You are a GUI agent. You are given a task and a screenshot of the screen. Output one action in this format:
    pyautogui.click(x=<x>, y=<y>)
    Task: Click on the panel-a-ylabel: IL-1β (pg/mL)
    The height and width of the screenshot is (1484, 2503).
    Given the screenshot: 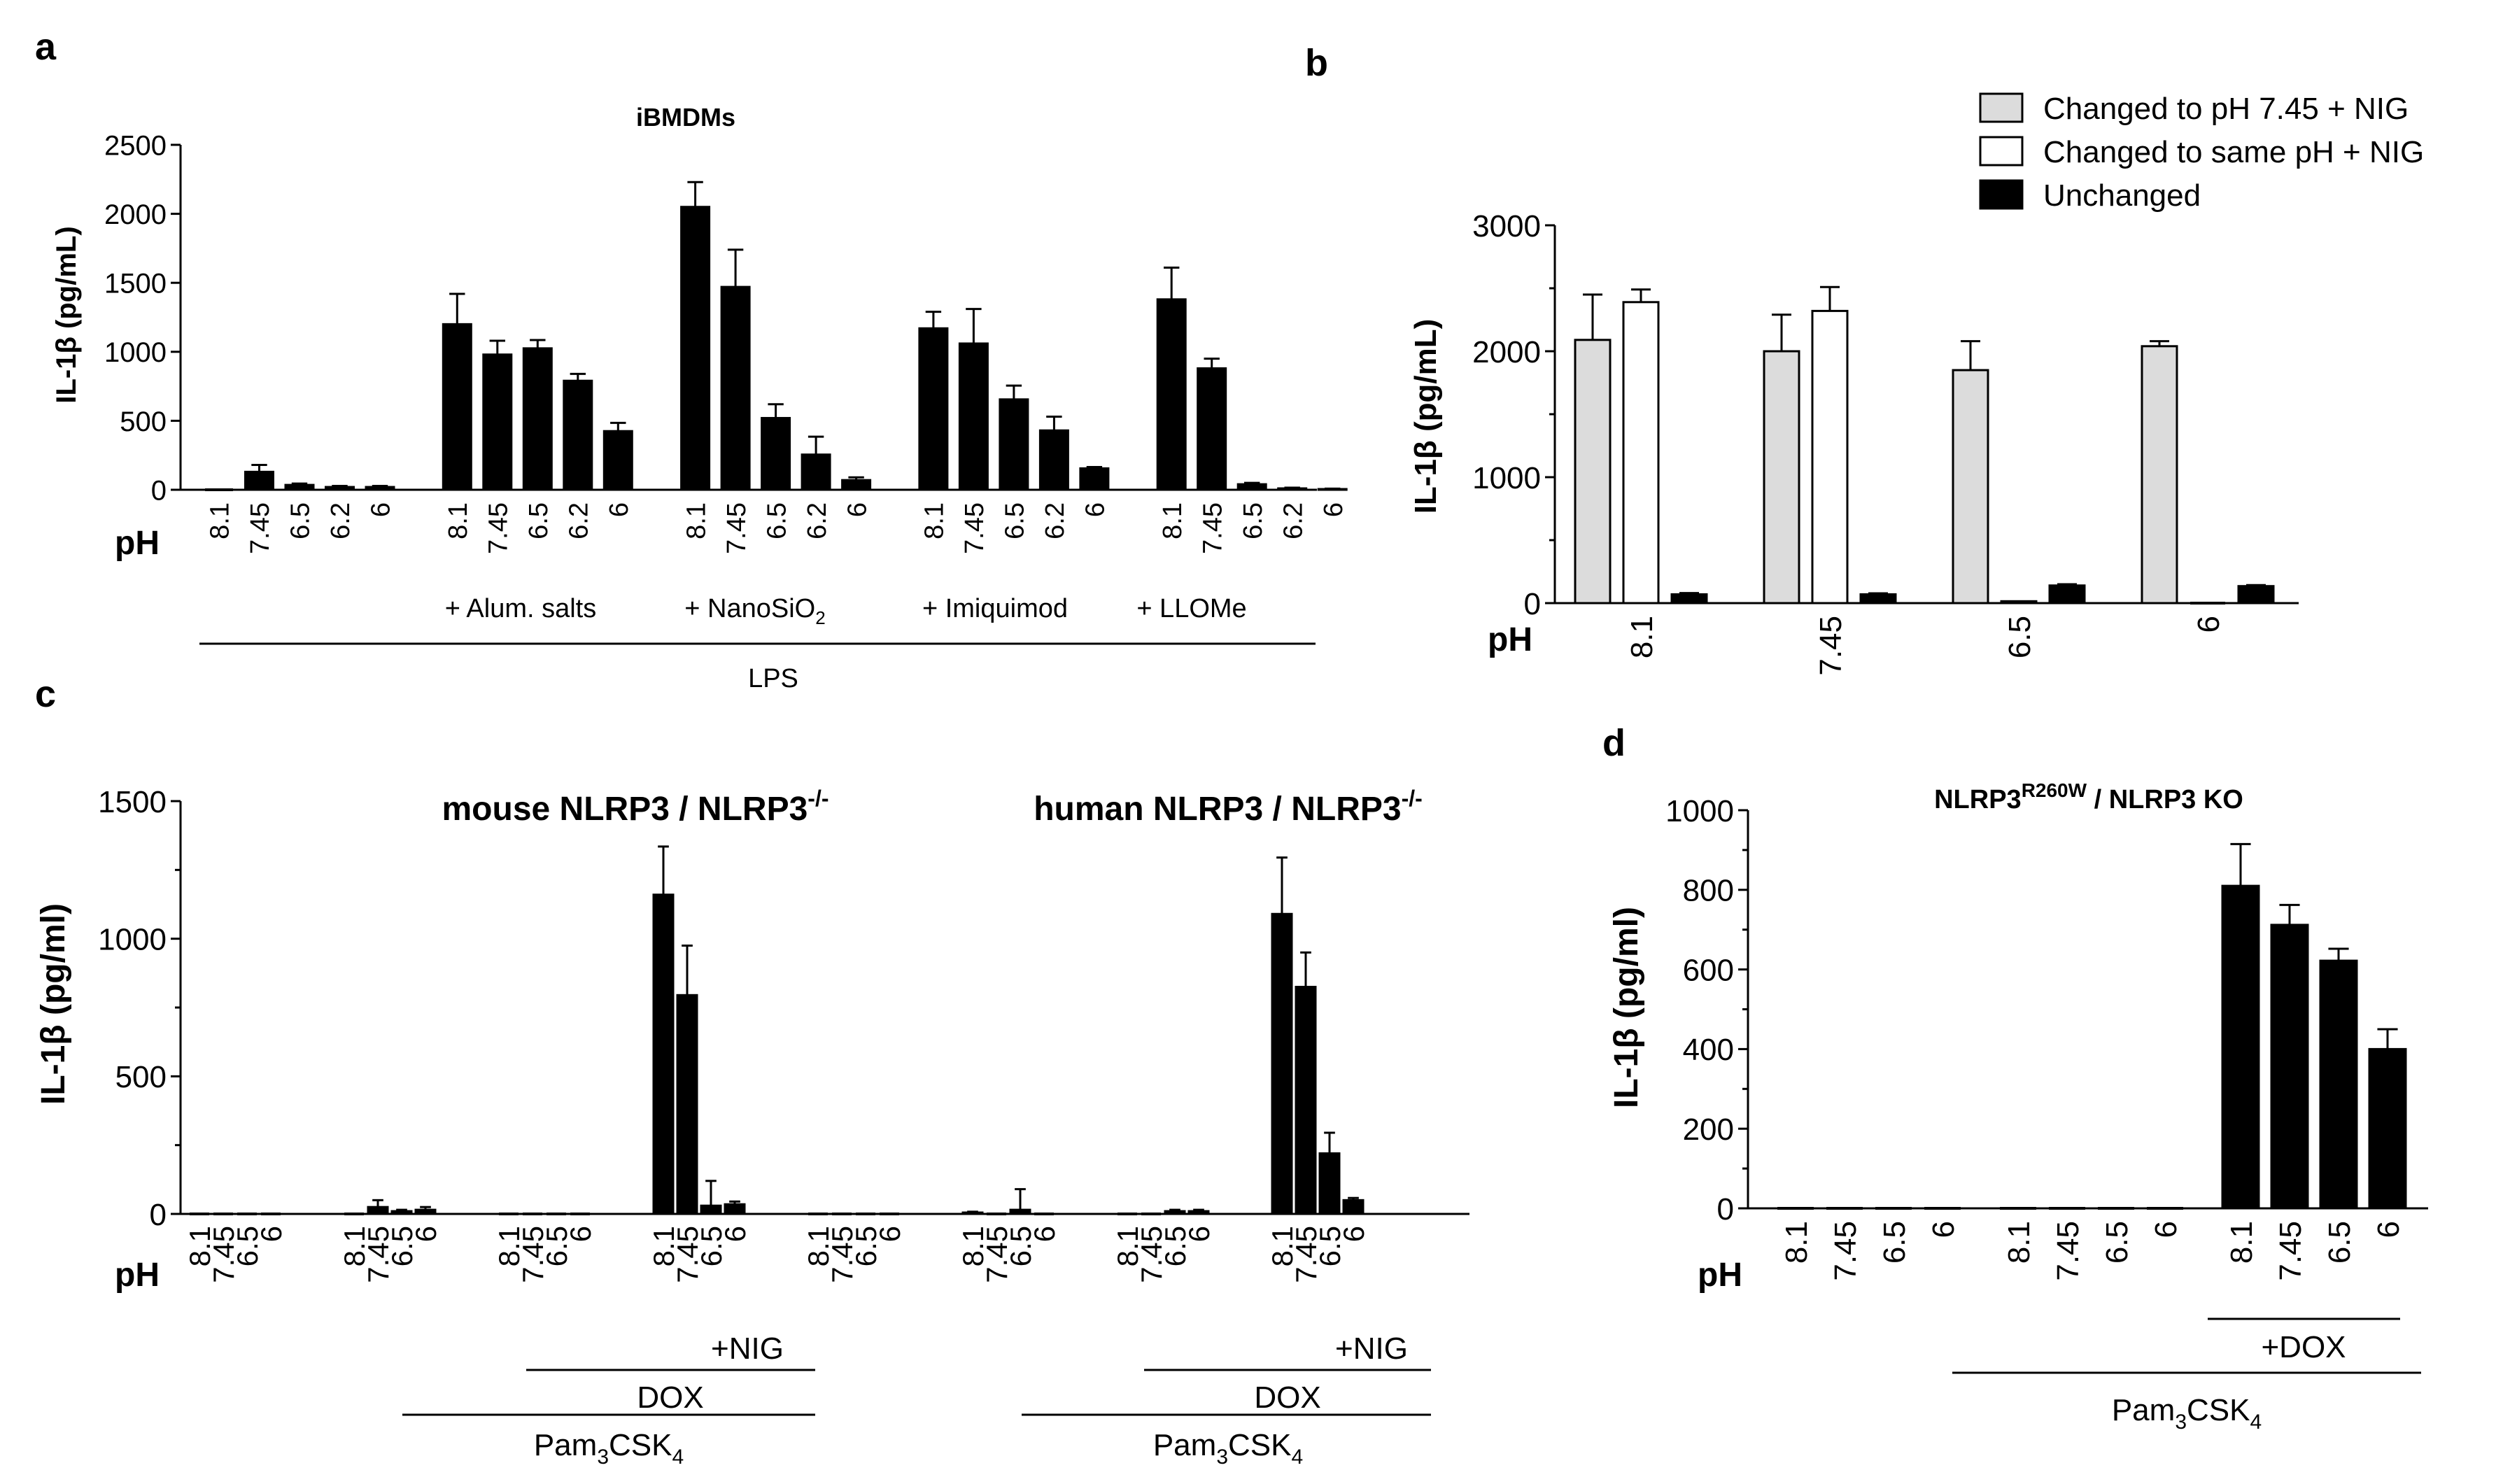 What is the action you would take?
    pyautogui.click(x=66, y=315)
    